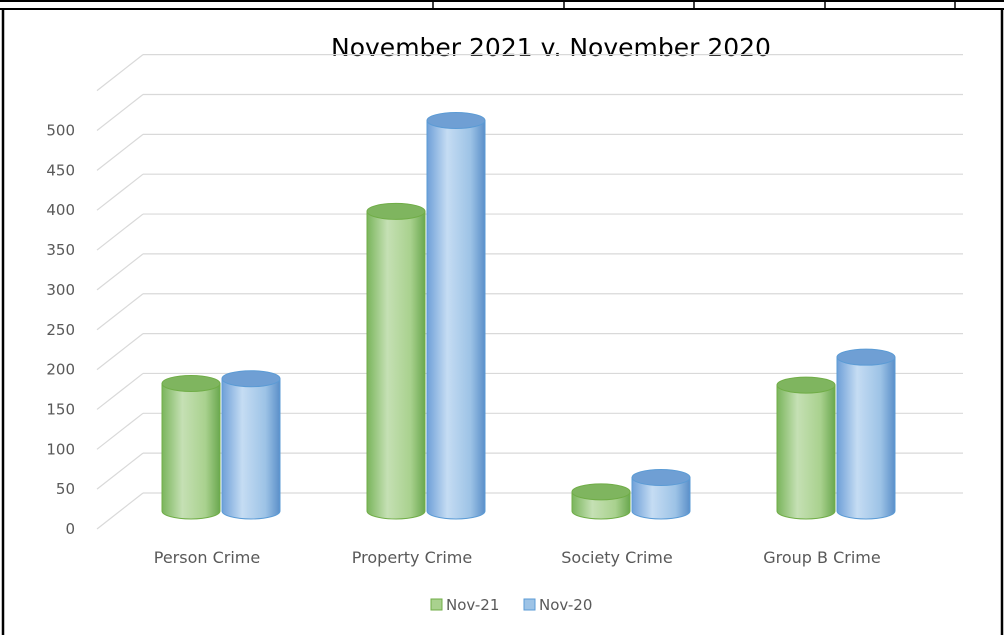  What do you see at coordinates (60, 210) in the screenshot?
I see `y-tick-label: 400` at bounding box center [60, 210].